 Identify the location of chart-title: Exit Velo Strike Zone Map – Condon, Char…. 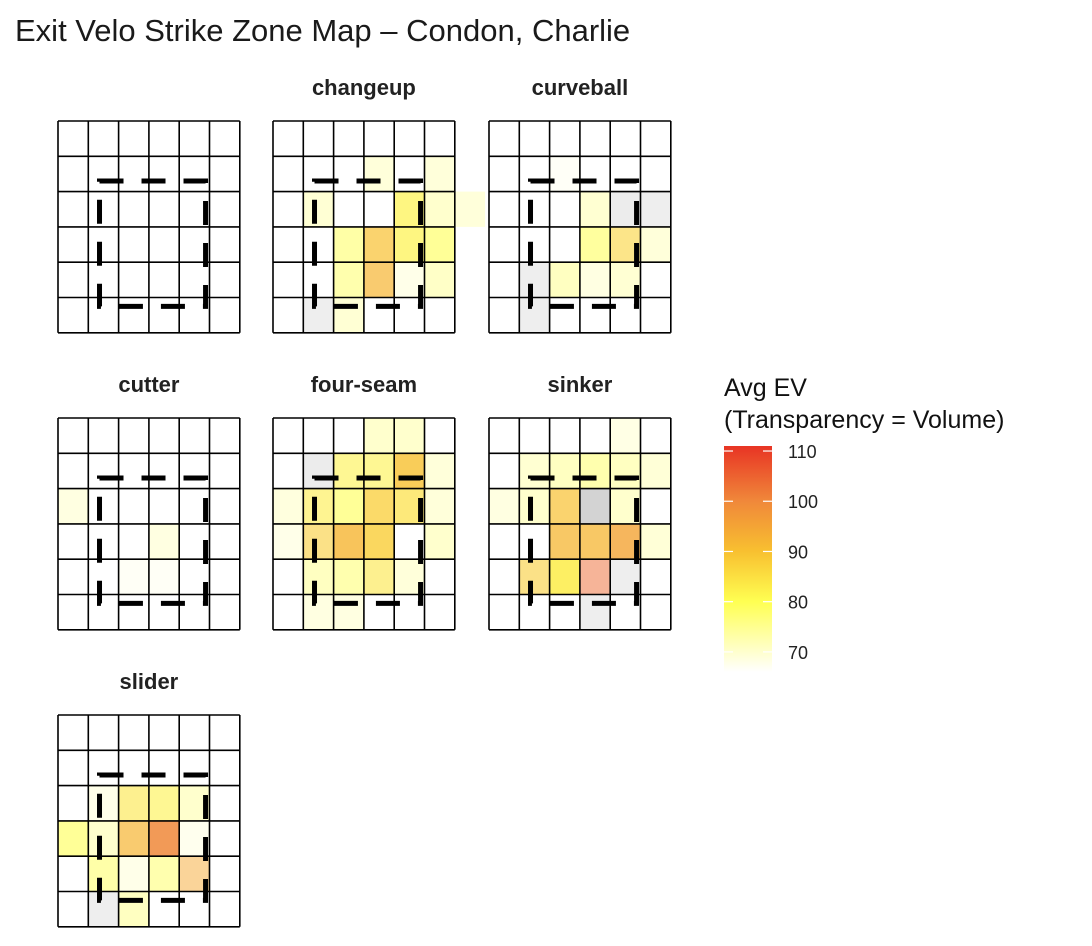
(322, 30).